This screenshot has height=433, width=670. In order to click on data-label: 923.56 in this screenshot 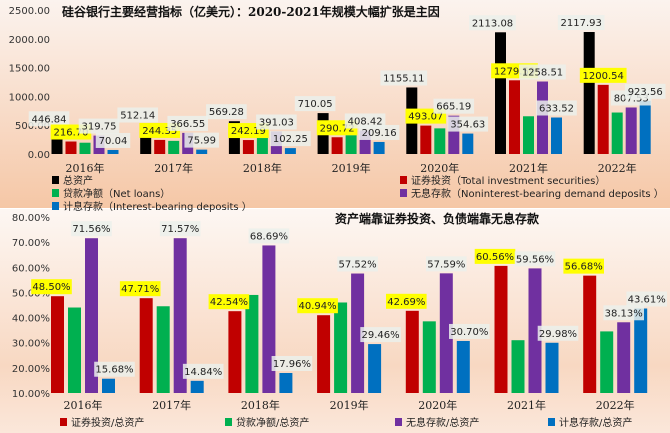, I will do `click(645, 92)`.